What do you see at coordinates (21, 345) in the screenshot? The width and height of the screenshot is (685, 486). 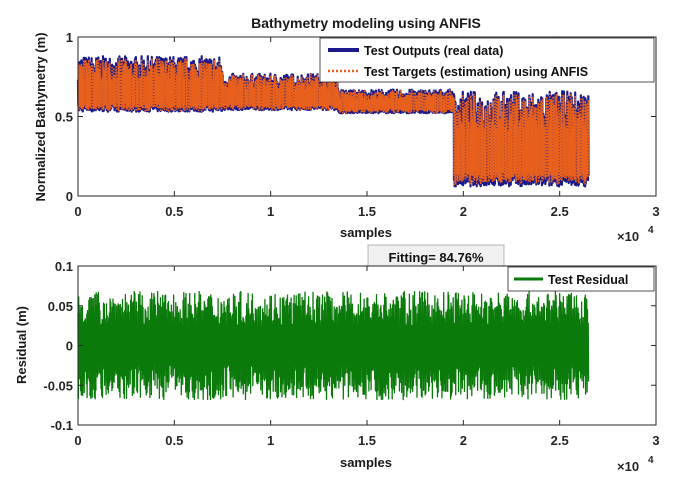 I see `y-axis-label: Residual (m)` at bounding box center [21, 345].